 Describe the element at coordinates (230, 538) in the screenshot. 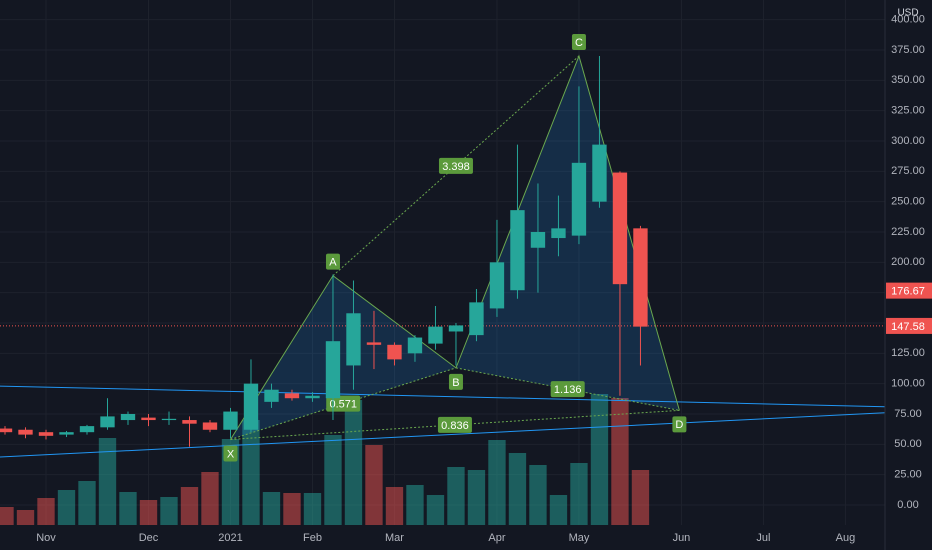

I see `x-tick-label: 2021` at that location.